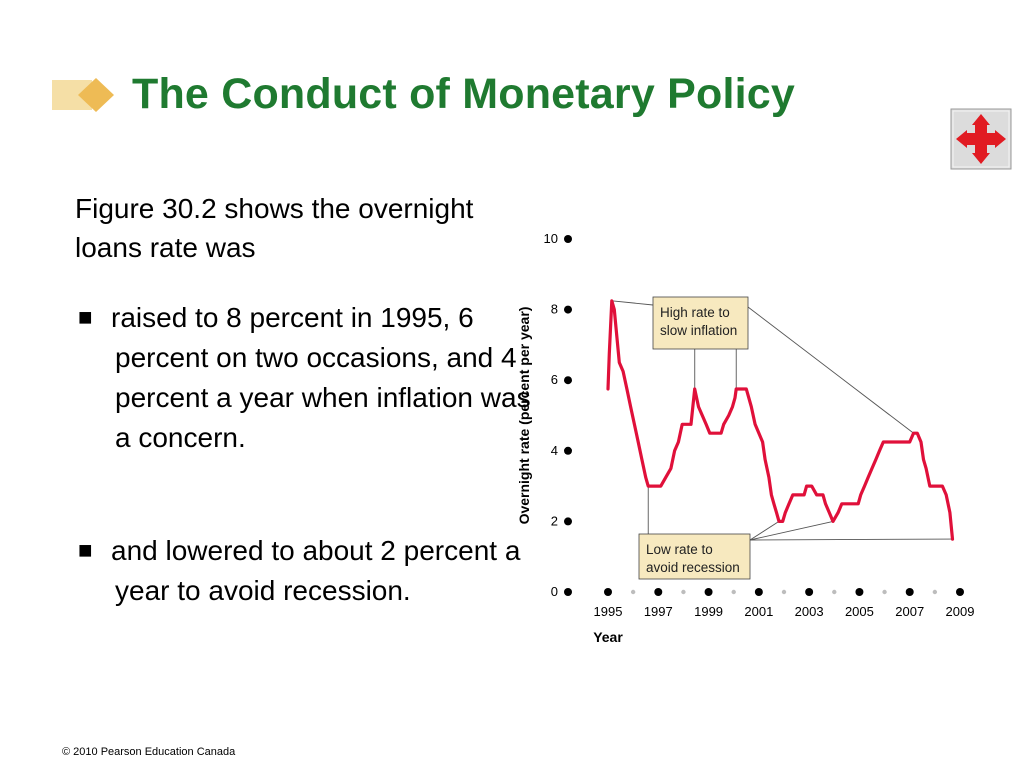 Image resolution: width=1024 pixels, height=768 pixels. What do you see at coordinates (463, 94) in the screenshot?
I see `slide-title: The Conduct of Monetary Policy` at bounding box center [463, 94].